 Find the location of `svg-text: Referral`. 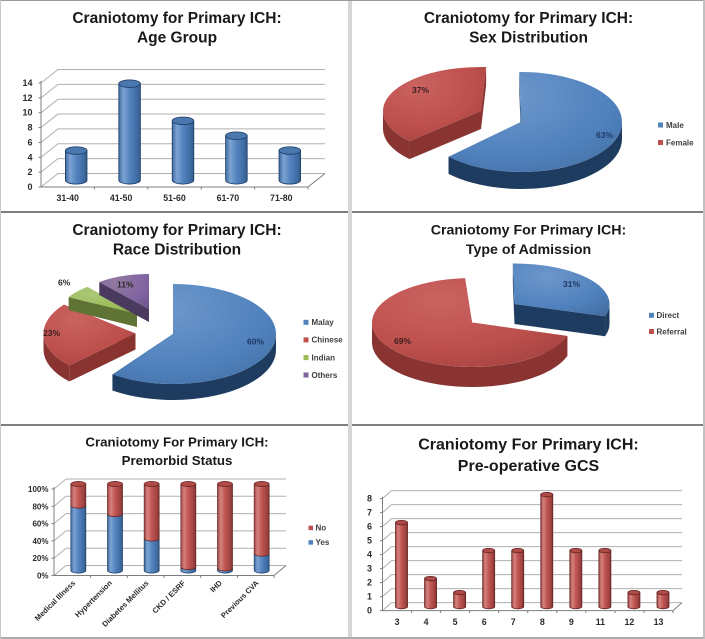

svg-text: Referral is located at coordinates (672, 331).